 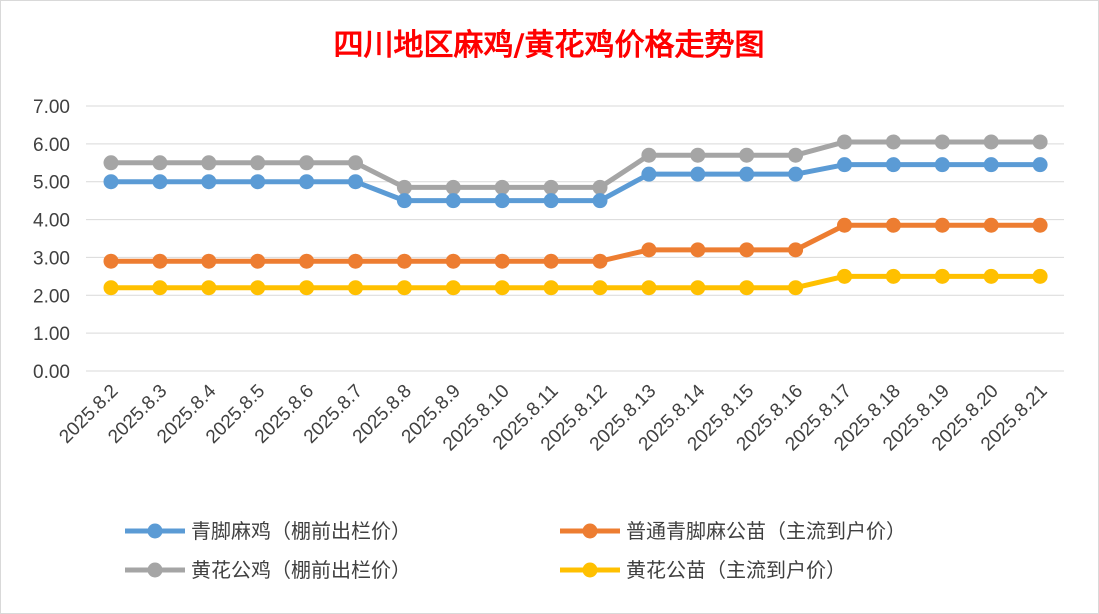 I want to click on y-tick-label: 6.00, so click(x=51, y=145).